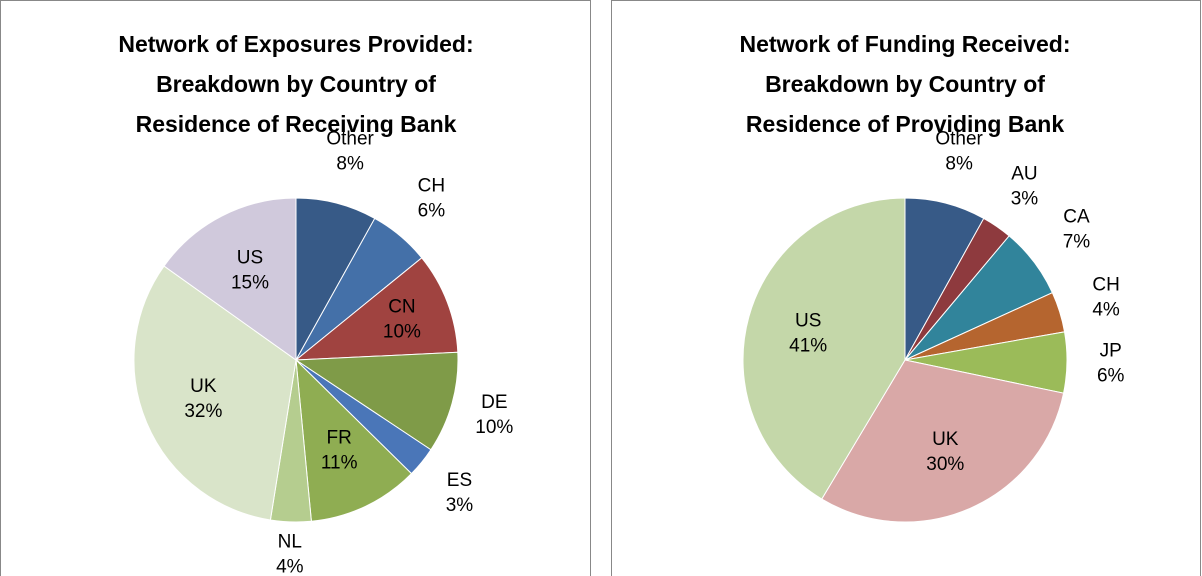 The height and width of the screenshot is (576, 1202). Describe the element at coordinates (459, 480) in the screenshot. I see `slice-label: ES` at that location.